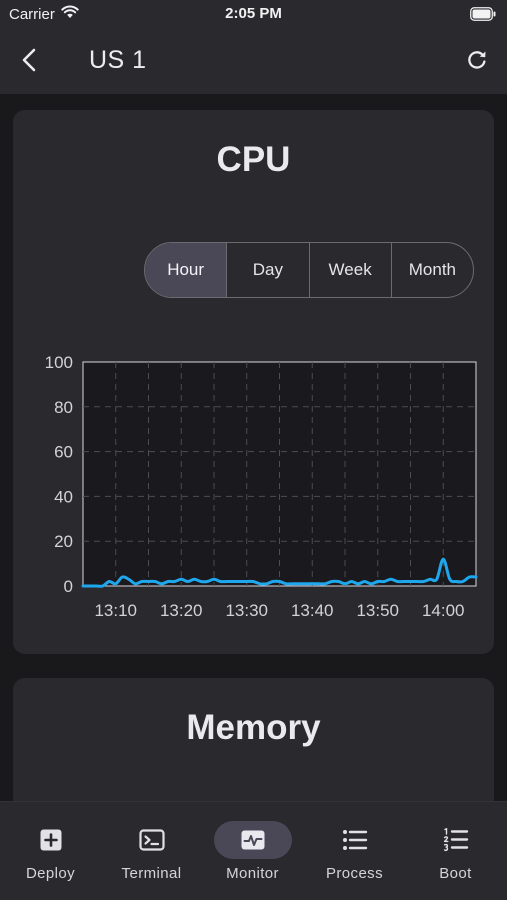 The height and width of the screenshot is (900, 507). What do you see at coordinates (246, 610) in the screenshot?
I see `x-tick-label: 13:30` at bounding box center [246, 610].